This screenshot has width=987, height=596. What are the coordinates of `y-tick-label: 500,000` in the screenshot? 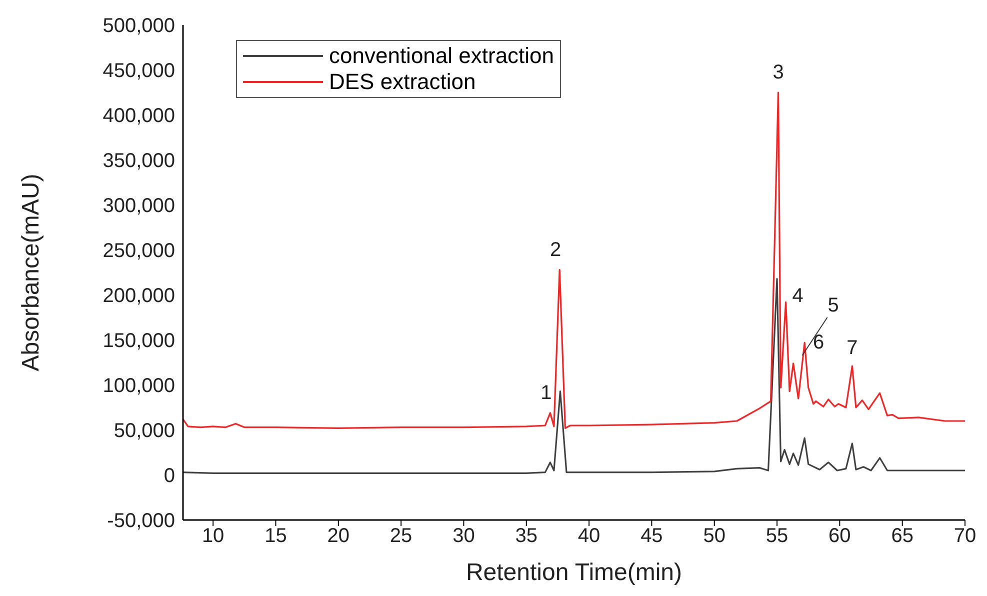 It's located at (138, 26).